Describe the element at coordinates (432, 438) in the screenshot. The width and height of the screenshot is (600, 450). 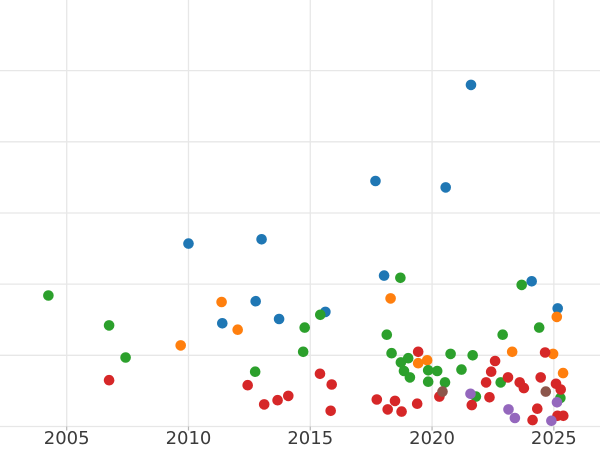
I see `x-tick-label: 2020` at that location.